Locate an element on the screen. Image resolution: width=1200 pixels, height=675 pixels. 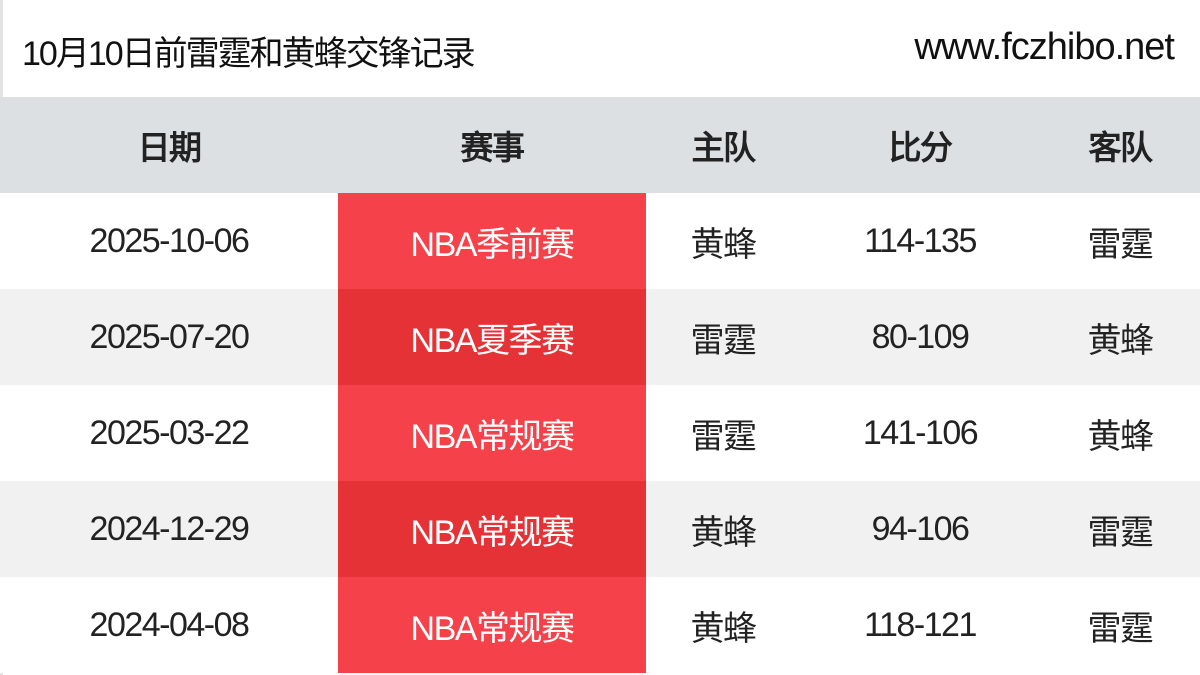
column-header-home: 主队 is located at coordinates (723, 145).